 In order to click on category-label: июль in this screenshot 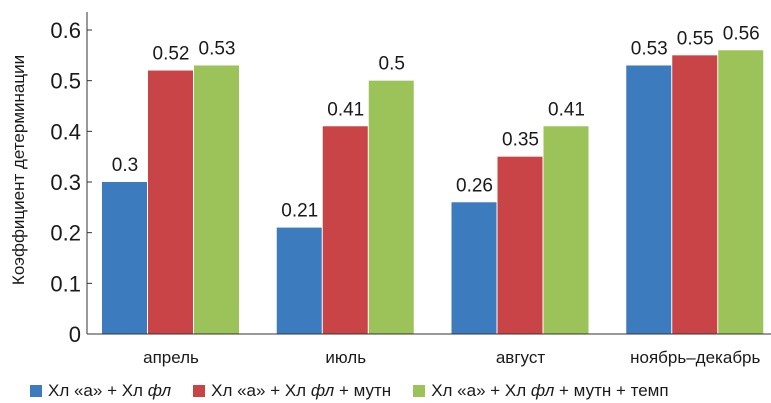, I will do `click(345, 357)`.